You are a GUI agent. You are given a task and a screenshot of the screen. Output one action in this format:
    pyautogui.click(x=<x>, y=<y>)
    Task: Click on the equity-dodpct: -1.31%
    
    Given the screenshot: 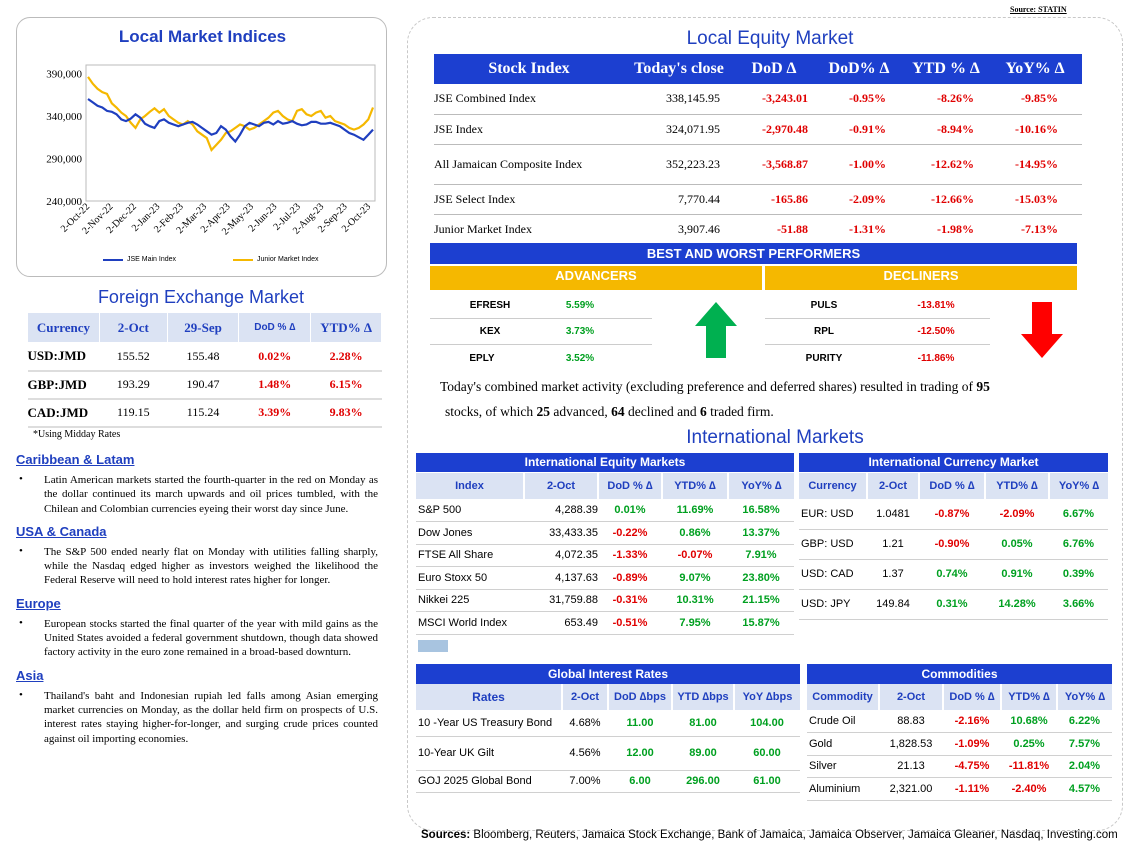 What is the action you would take?
    pyautogui.click(x=867, y=228)
    